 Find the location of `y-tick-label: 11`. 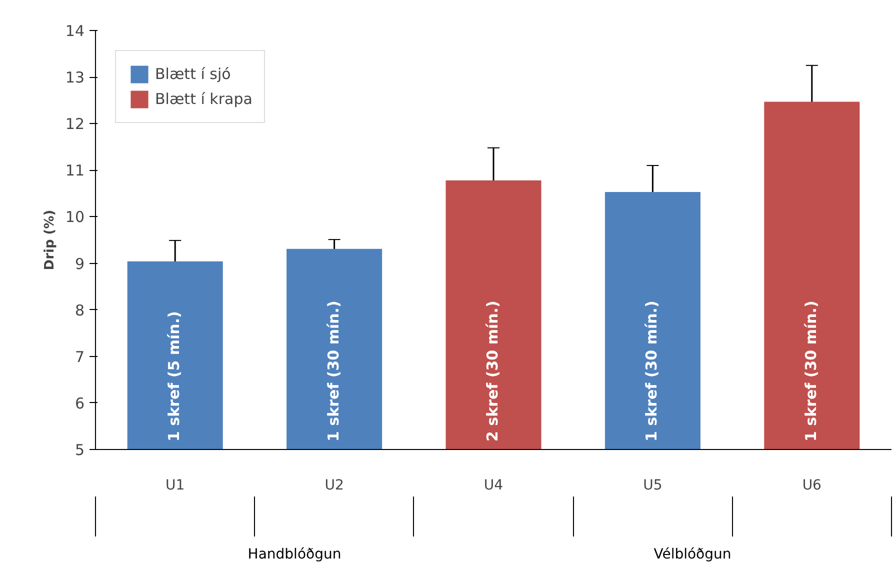

y-tick-label: 11 is located at coordinates (75, 171).